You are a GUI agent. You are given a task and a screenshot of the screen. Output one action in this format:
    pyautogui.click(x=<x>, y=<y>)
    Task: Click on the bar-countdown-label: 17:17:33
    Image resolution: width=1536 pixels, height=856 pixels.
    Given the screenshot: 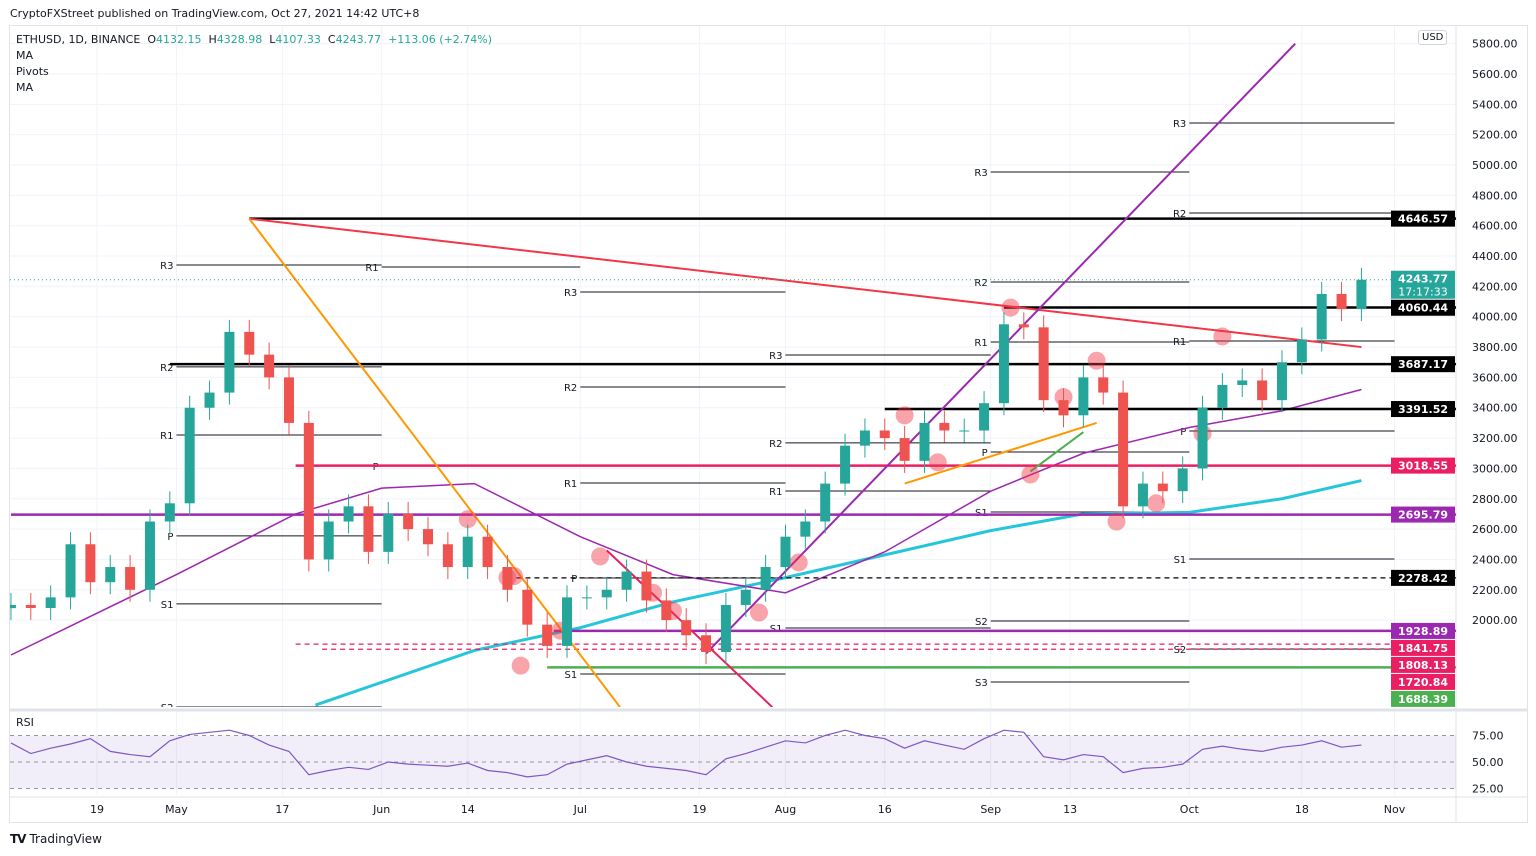 What is the action you would take?
    pyautogui.click(x=1422, y=292)
    